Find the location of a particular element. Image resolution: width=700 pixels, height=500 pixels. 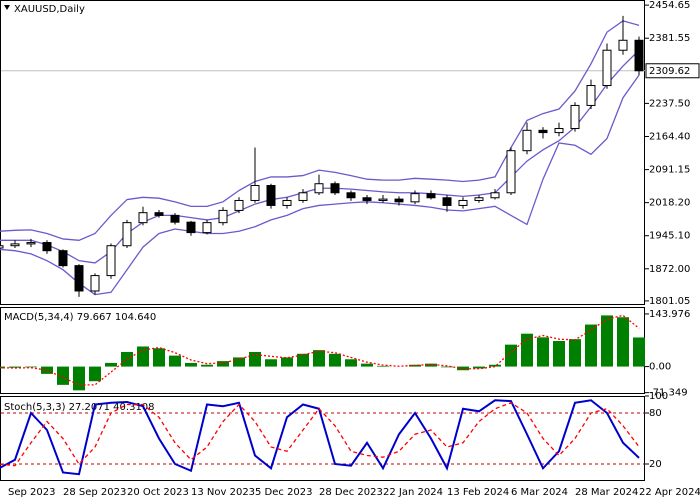

x-tick-label: 20 Oct 2023 is located at coordinates (158, 492).